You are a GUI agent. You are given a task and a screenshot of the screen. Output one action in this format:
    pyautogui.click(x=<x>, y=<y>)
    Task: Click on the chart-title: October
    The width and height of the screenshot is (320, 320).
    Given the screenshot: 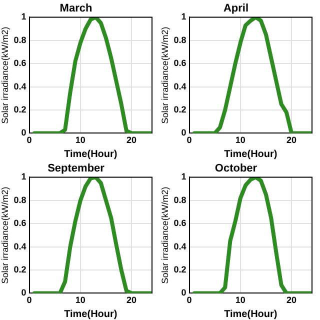 What is the action you would take?
    pyautogui.click(x=236, y=168)
    